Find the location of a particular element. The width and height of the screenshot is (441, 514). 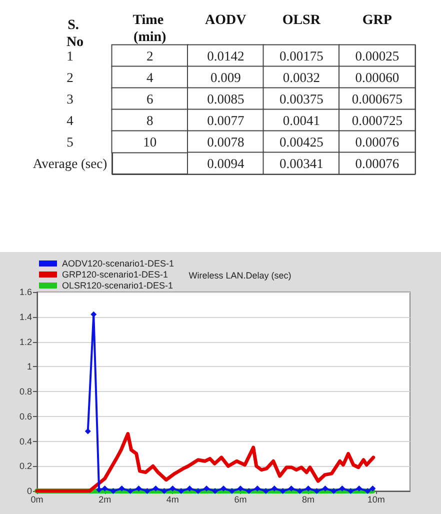

data-label: 0.000675 is located at coordinates (377, 98).